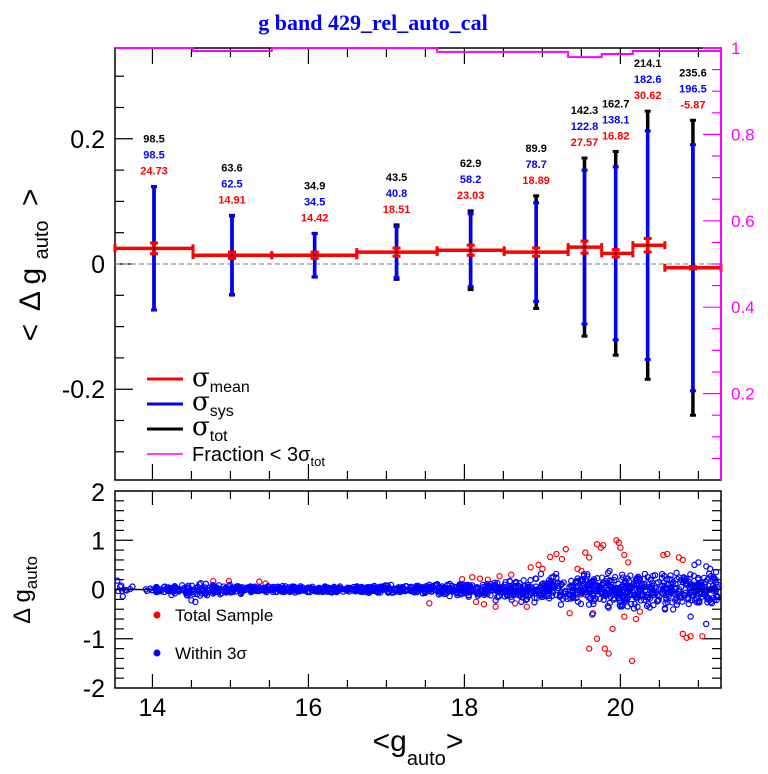 The width and height of the screenshot is (768, 774). Describe the element at coordinates (211, 653) in the screenshot. I see `legend-label-within: Within 3σ` at that location.